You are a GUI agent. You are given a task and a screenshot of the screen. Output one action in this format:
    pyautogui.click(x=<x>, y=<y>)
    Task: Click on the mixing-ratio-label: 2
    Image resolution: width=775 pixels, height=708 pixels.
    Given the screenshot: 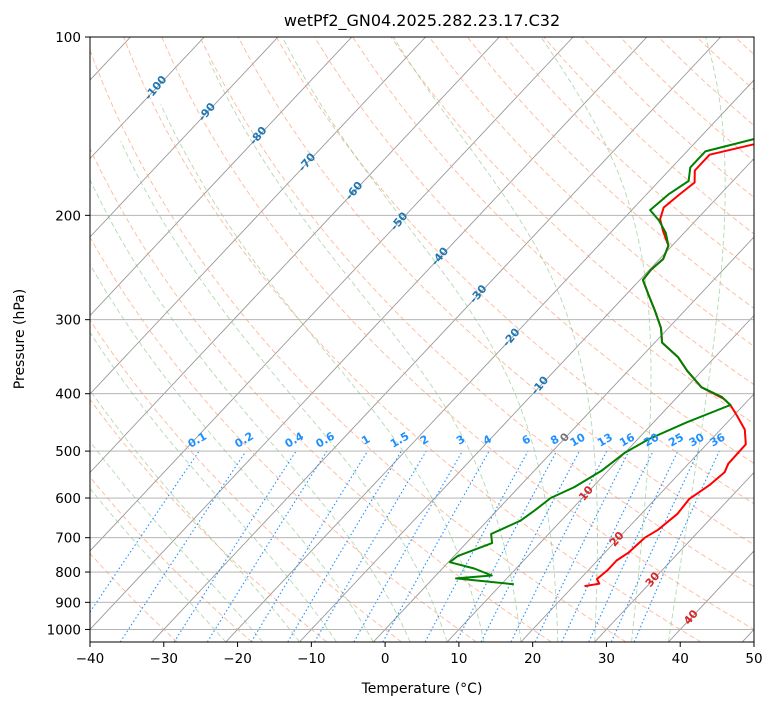 What is the action you would take?
    pyautogui.click(x=424, y=440)
    